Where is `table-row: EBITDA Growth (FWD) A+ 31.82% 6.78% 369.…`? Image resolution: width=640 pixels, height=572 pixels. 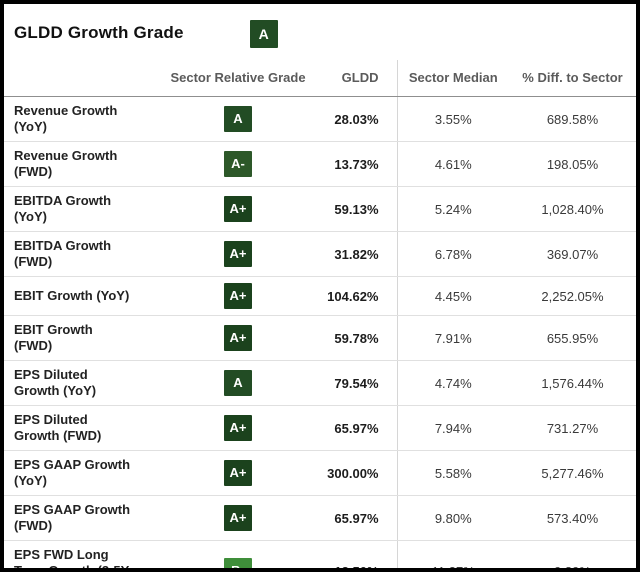
table-row: EBITDA Growth (FWD) A+ 31.82% 6.78% 369.… is located at coordinates (320, 254).